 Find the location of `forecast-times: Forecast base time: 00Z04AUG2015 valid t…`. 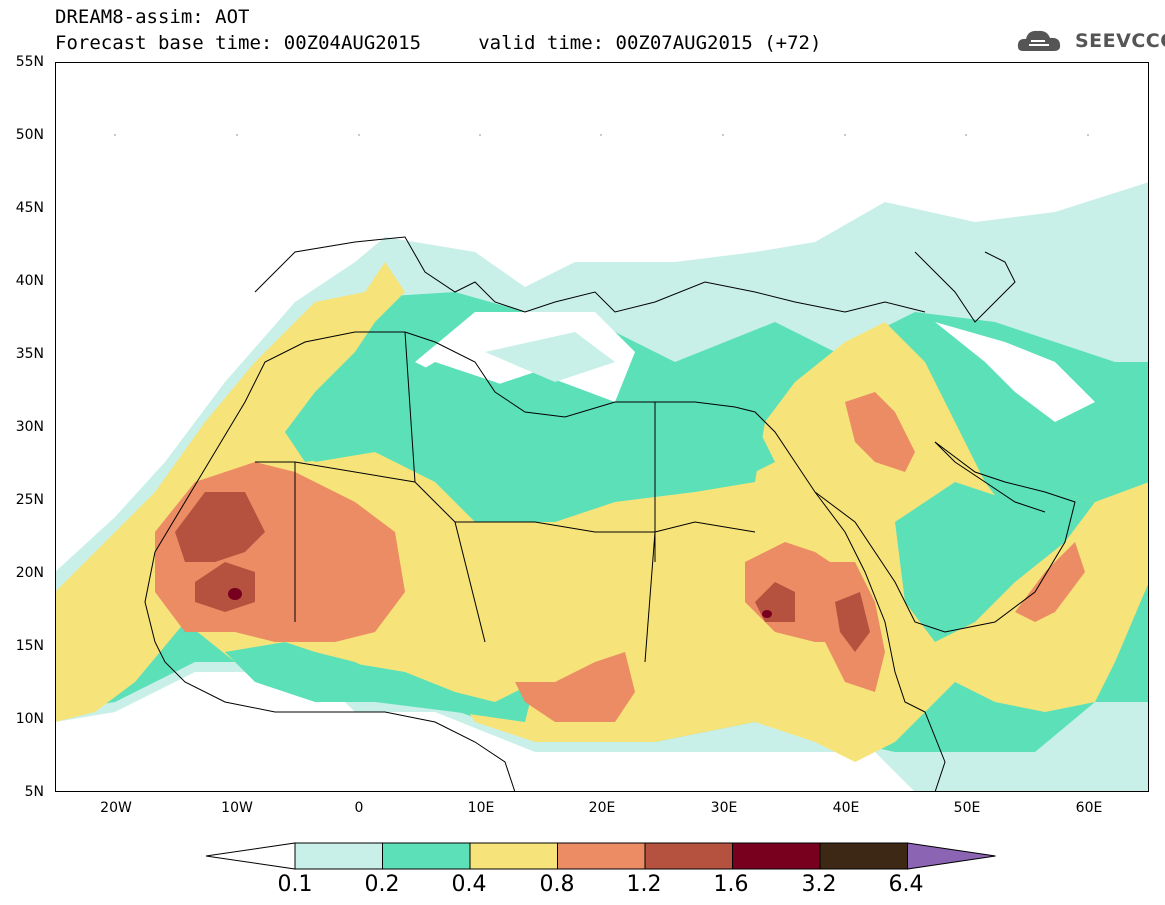

forecast-times: Forecast base time: 00Z04AUG2015 valid t… is located at coordinates (438, 43).